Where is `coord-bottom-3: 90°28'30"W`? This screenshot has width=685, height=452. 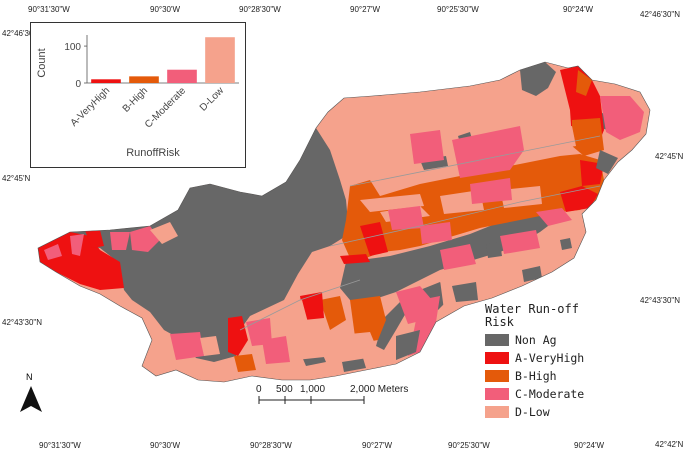
coord-bottom-3: 90°28'30"W is located at coordinates (271, 445).